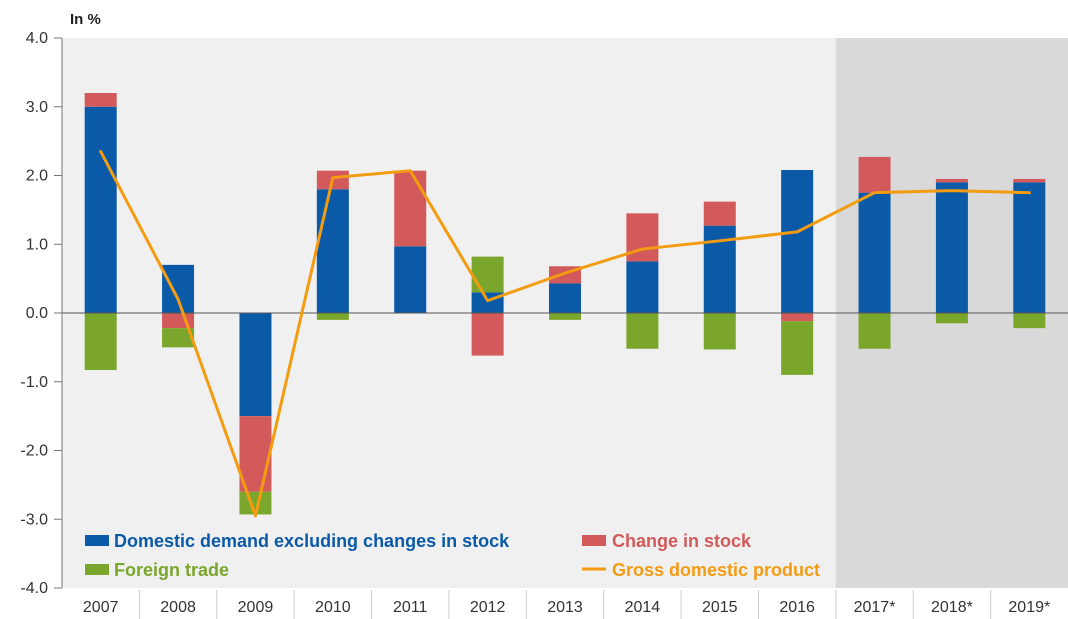 The image size is (1068, 619). I want to click on x-axis-dividers, so click(565, 604).